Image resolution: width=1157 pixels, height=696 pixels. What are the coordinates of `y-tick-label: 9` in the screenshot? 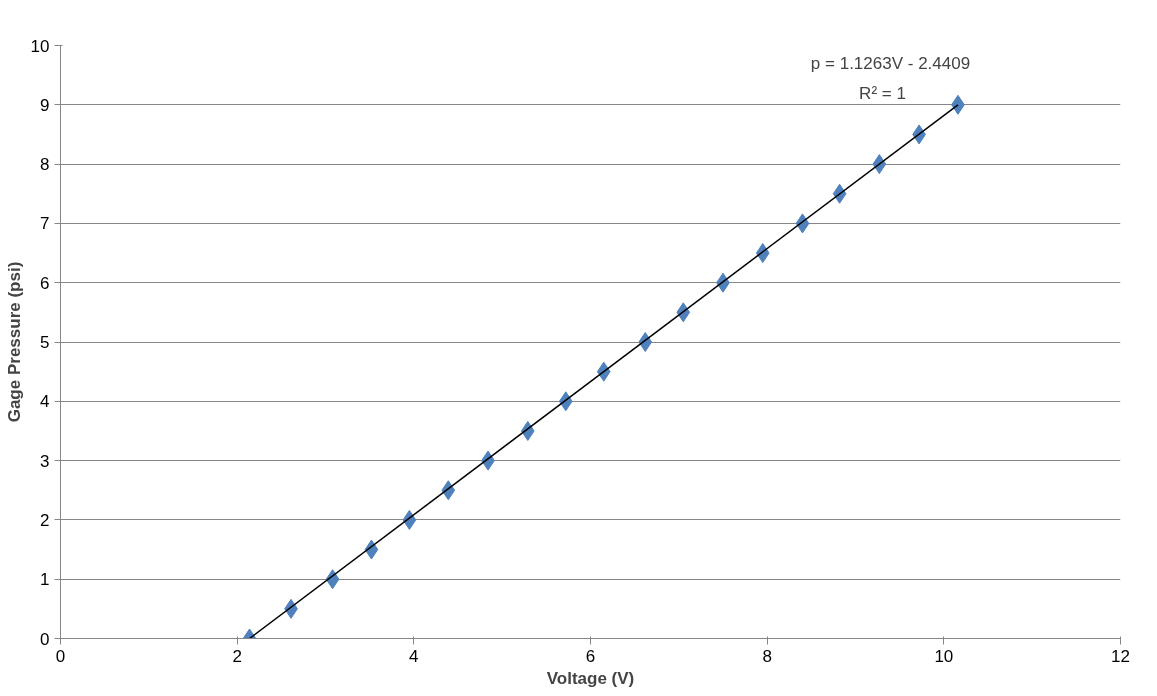 It's located at (45, 105).